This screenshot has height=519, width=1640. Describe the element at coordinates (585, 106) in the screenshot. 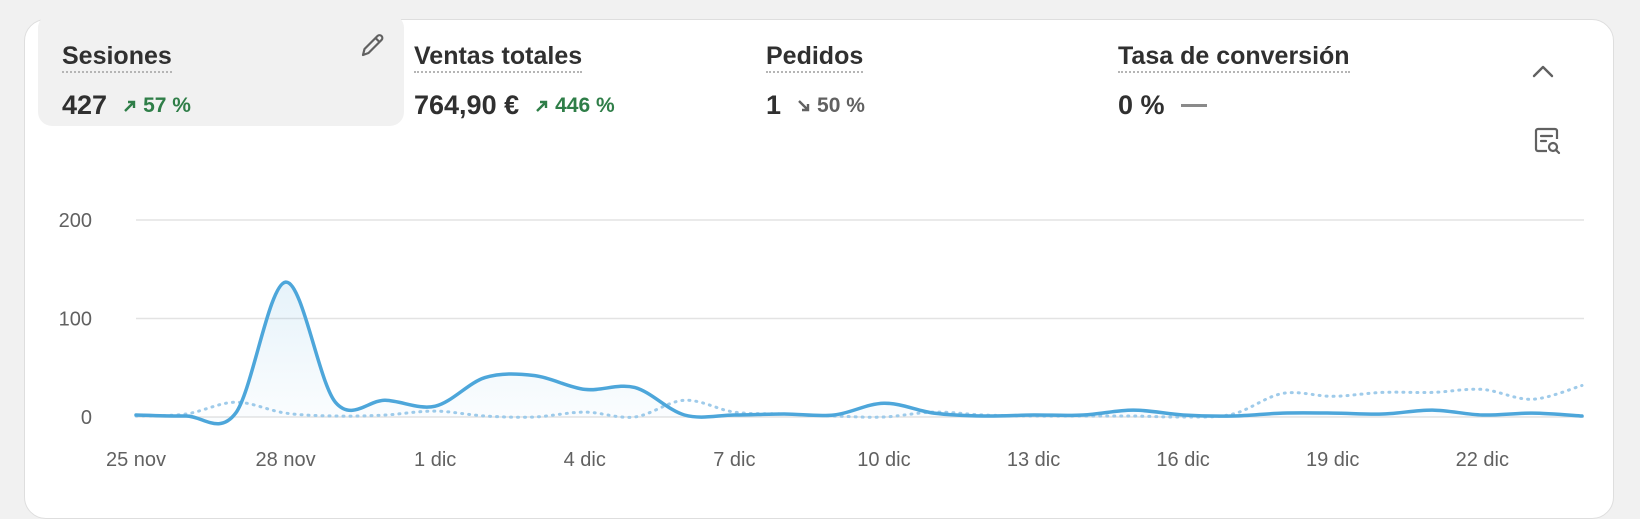

I see `trend-value: 446 %` at that location.